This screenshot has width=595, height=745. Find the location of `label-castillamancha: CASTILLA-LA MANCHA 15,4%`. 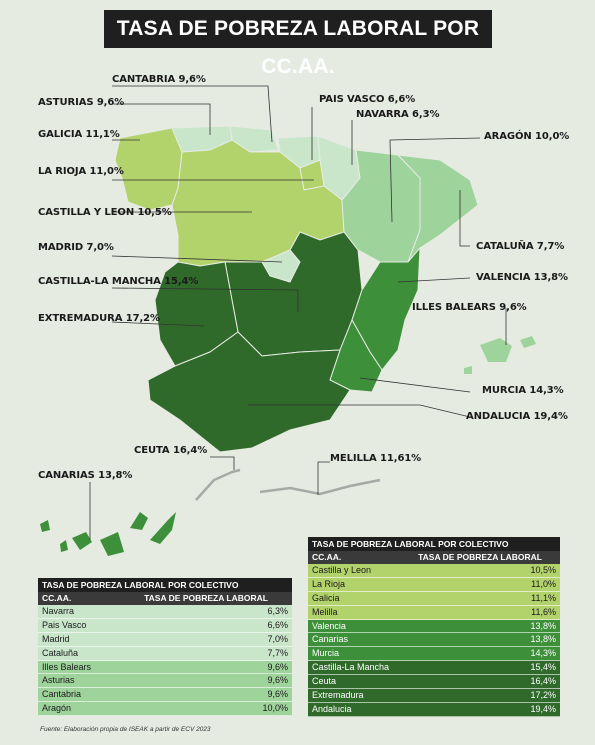

label-castillamancha: CASTILLA-LA MANCHA 15,4% is located at coordinates (118, 281).